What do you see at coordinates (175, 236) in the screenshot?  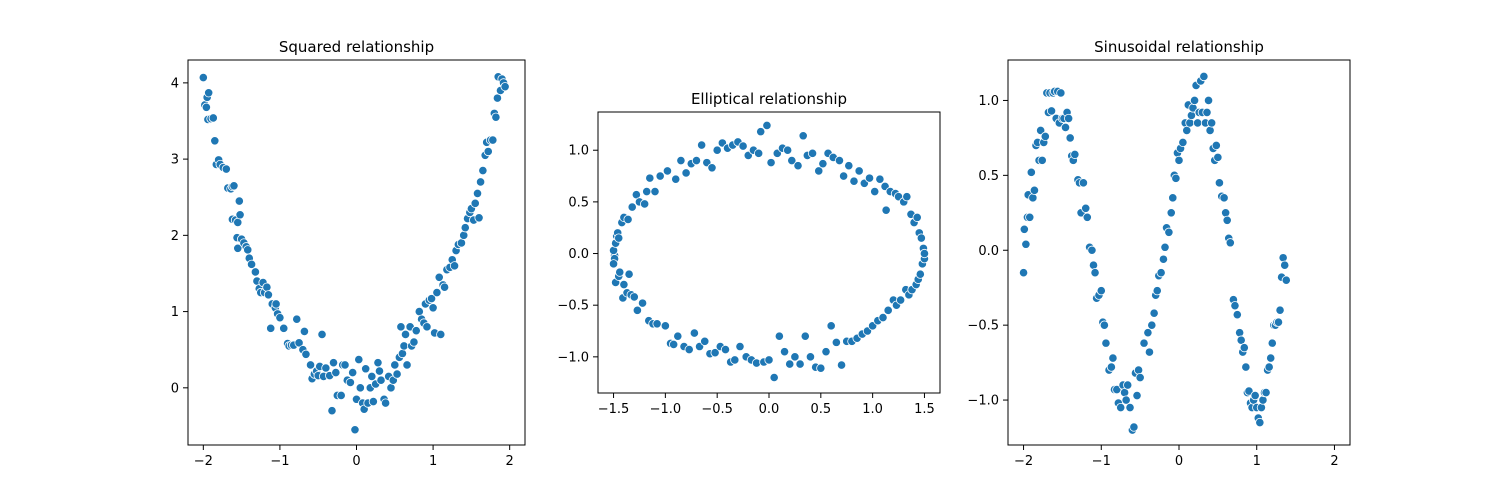 I see `y-tick-label: 2` at bounding box center [175, 236].